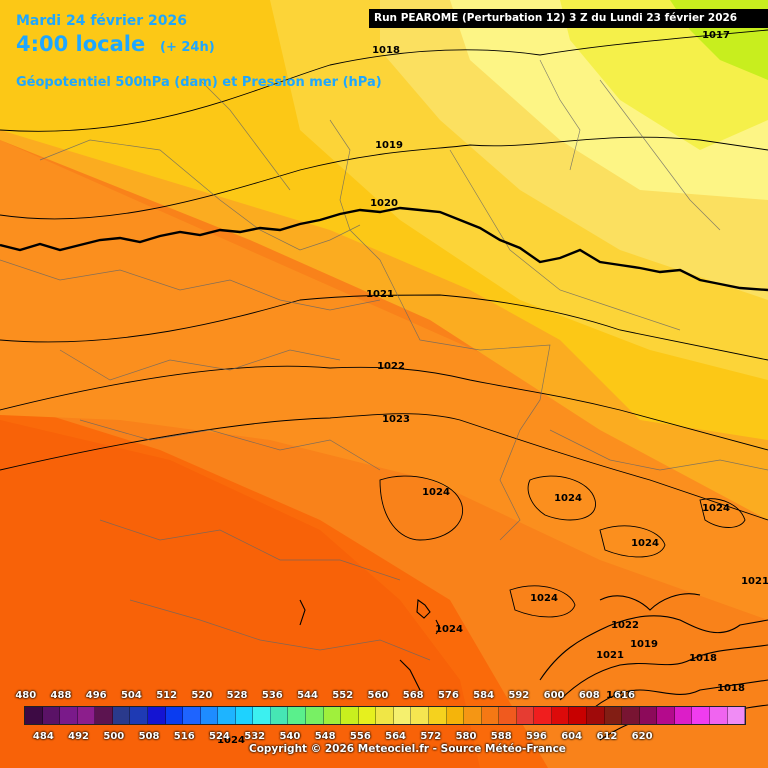 The image size is (768, 768). Describe the element at coordinates (184, 736) in the screenshot. I see `legend-tick-label: 516` at that location.